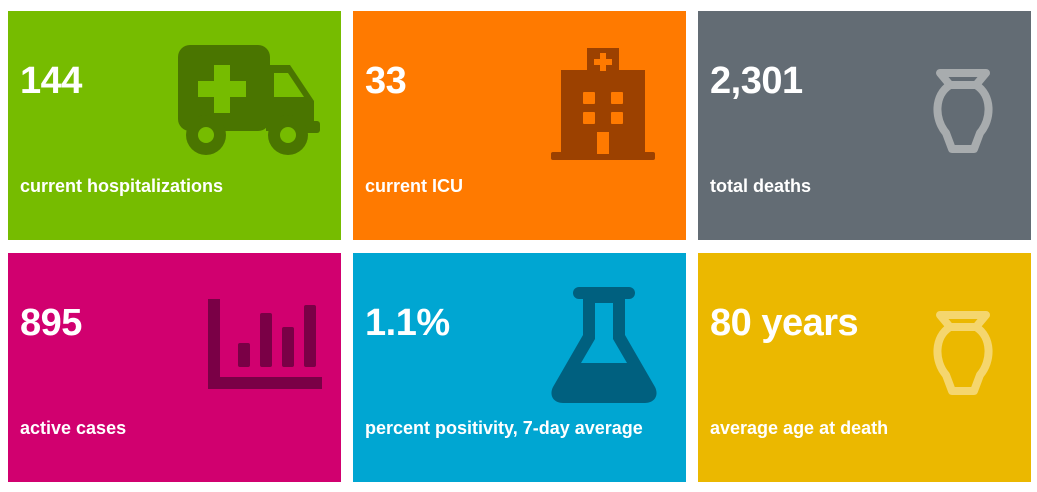  Describe the element at coordinates (519, 367) in the screenshot. I see `tile-percent-positivity: 1.1% percent positivity, 7-day average` at that location.